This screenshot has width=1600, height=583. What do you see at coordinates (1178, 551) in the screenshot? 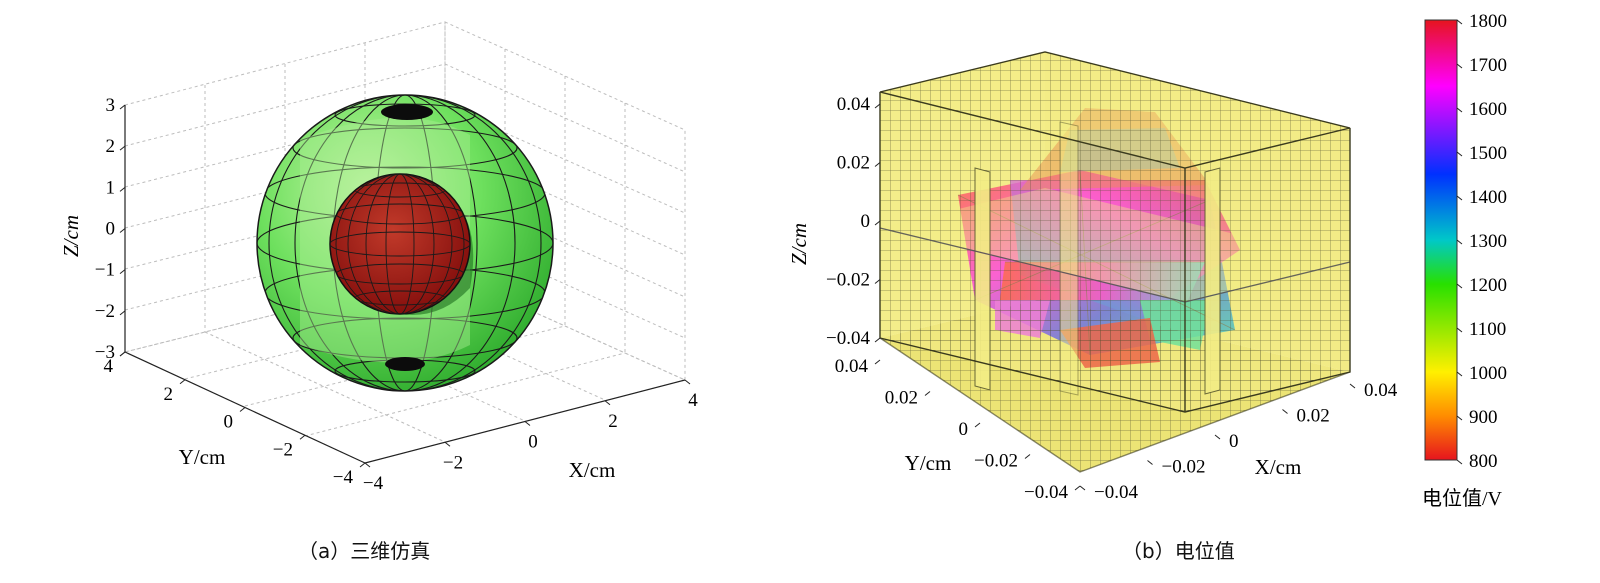
I see `caption-b: （b）电位值` at bounding box center [1178, 551].